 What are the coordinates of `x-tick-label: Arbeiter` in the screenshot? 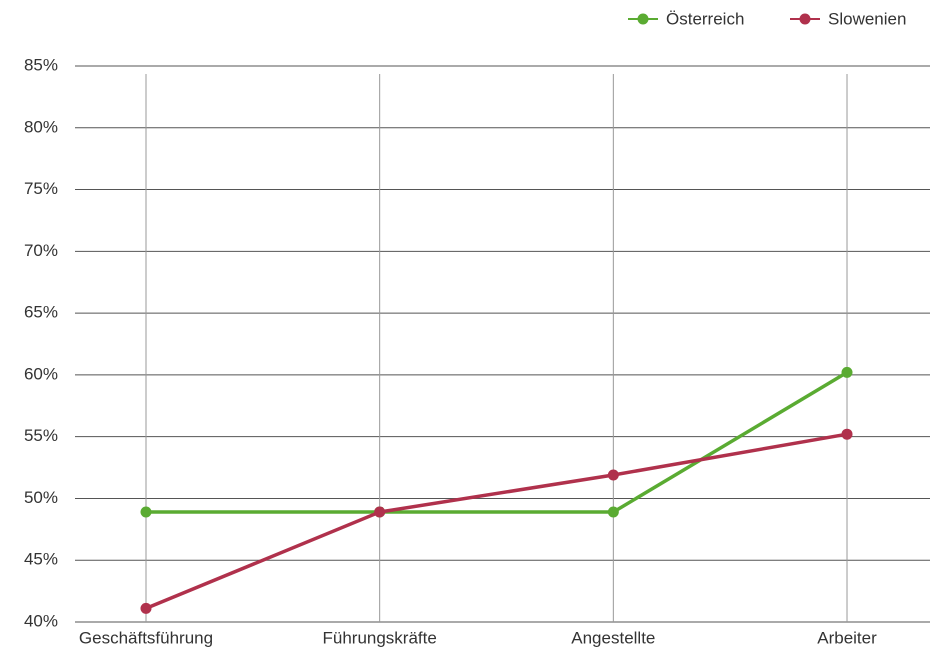 It's located at (847, 637).